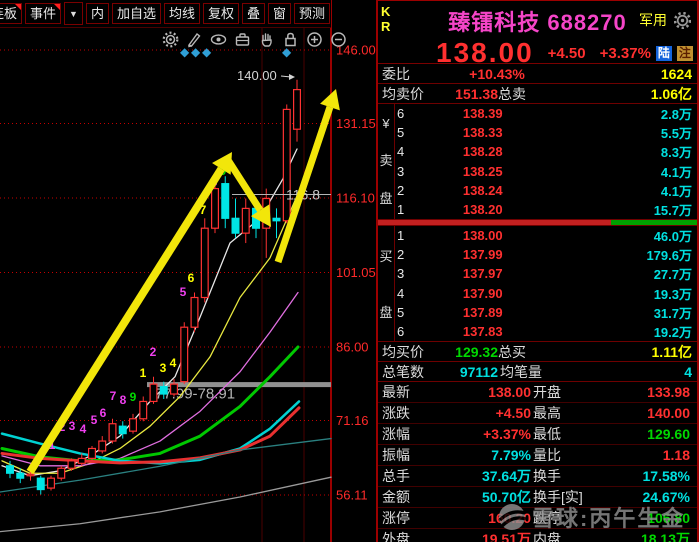 This screenshot has width=699, height=542. I want to click on stat-value: 50.70亿, so click(506, 497).